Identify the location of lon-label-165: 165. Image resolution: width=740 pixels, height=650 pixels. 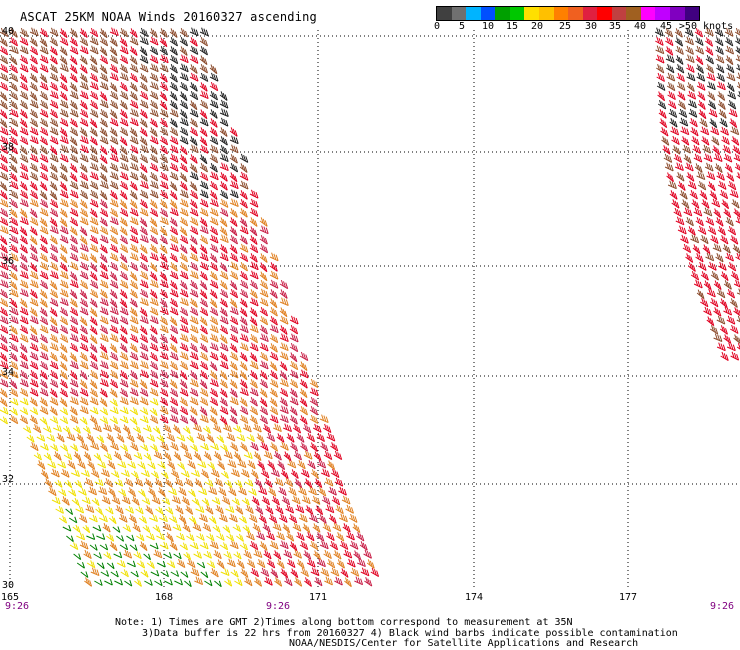
(10, 597).